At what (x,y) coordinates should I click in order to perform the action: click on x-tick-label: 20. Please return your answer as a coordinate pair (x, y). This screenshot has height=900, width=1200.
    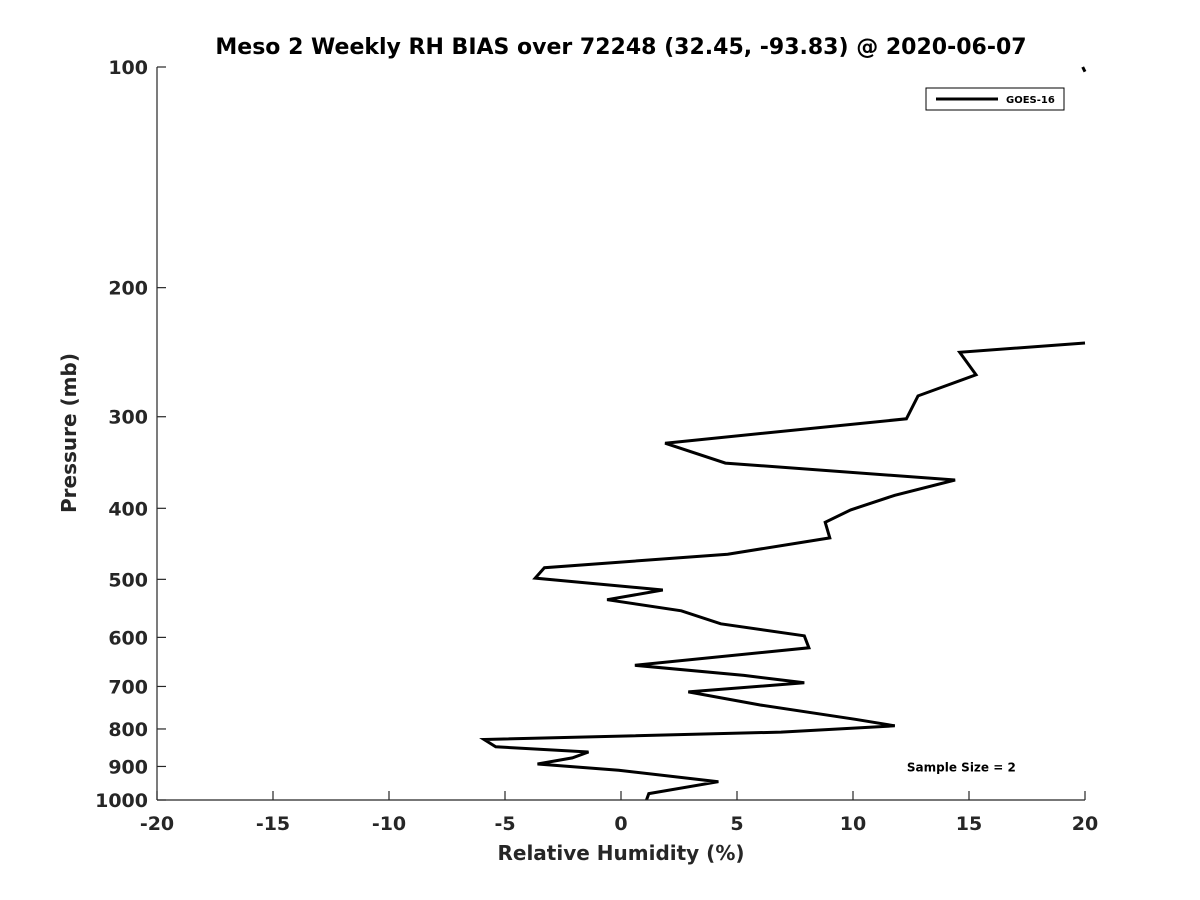
    Looking at the image, I should click on (1085, 824).